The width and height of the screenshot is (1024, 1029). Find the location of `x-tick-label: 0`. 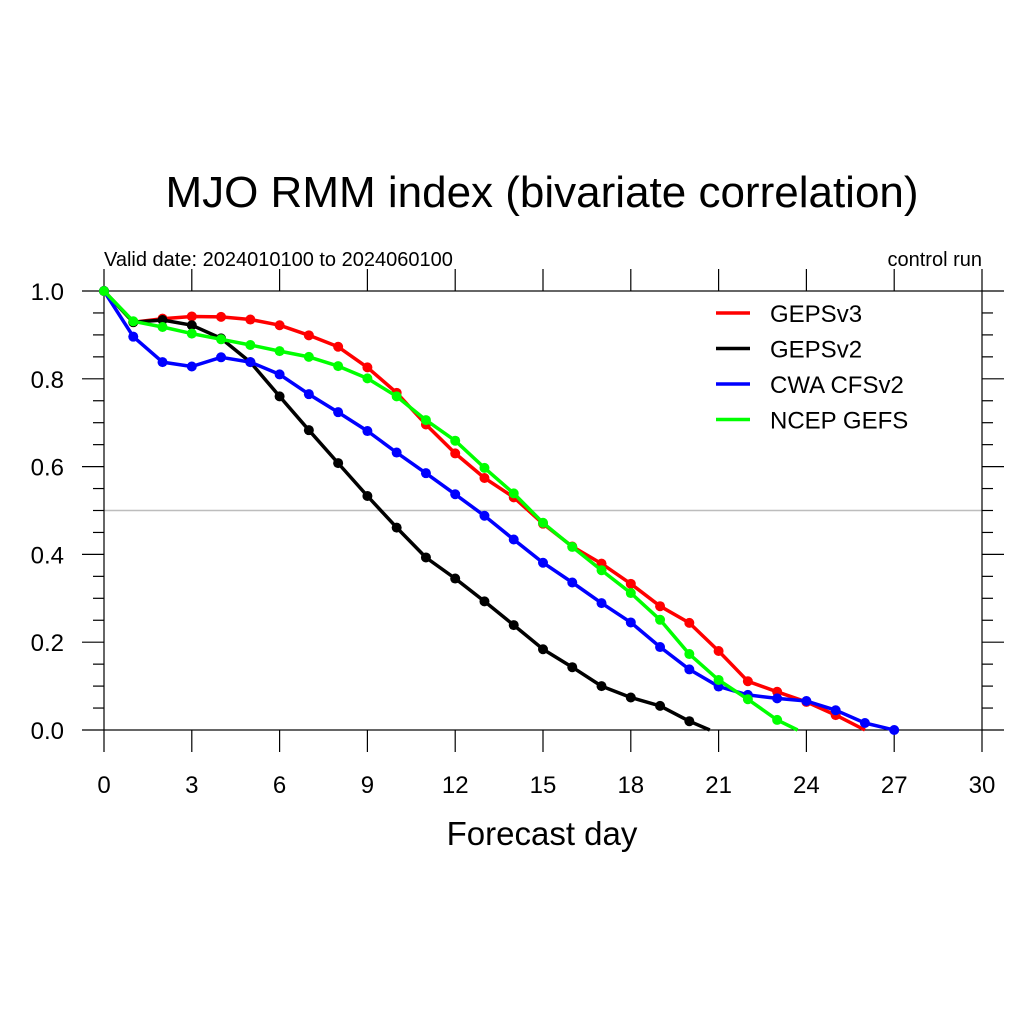

x-tick-label: 0 is located at coordinates (103, 785).